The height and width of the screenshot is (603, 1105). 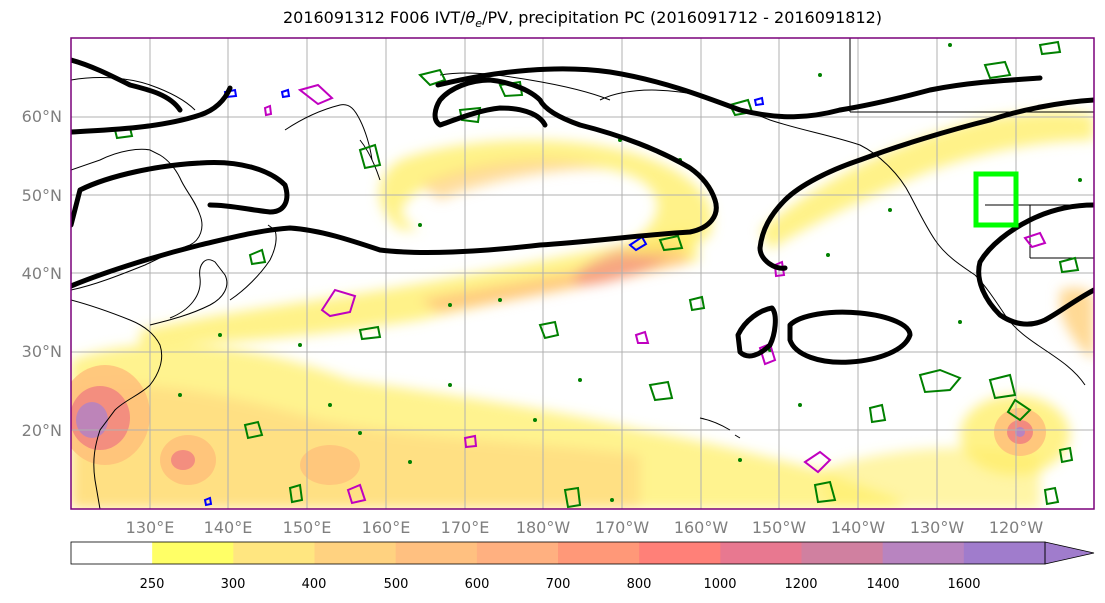 What do you see at coordinates (42, 116) in the screenshot?
I see `lat-label-60n: 60°N` at bounding box center [42, 116].